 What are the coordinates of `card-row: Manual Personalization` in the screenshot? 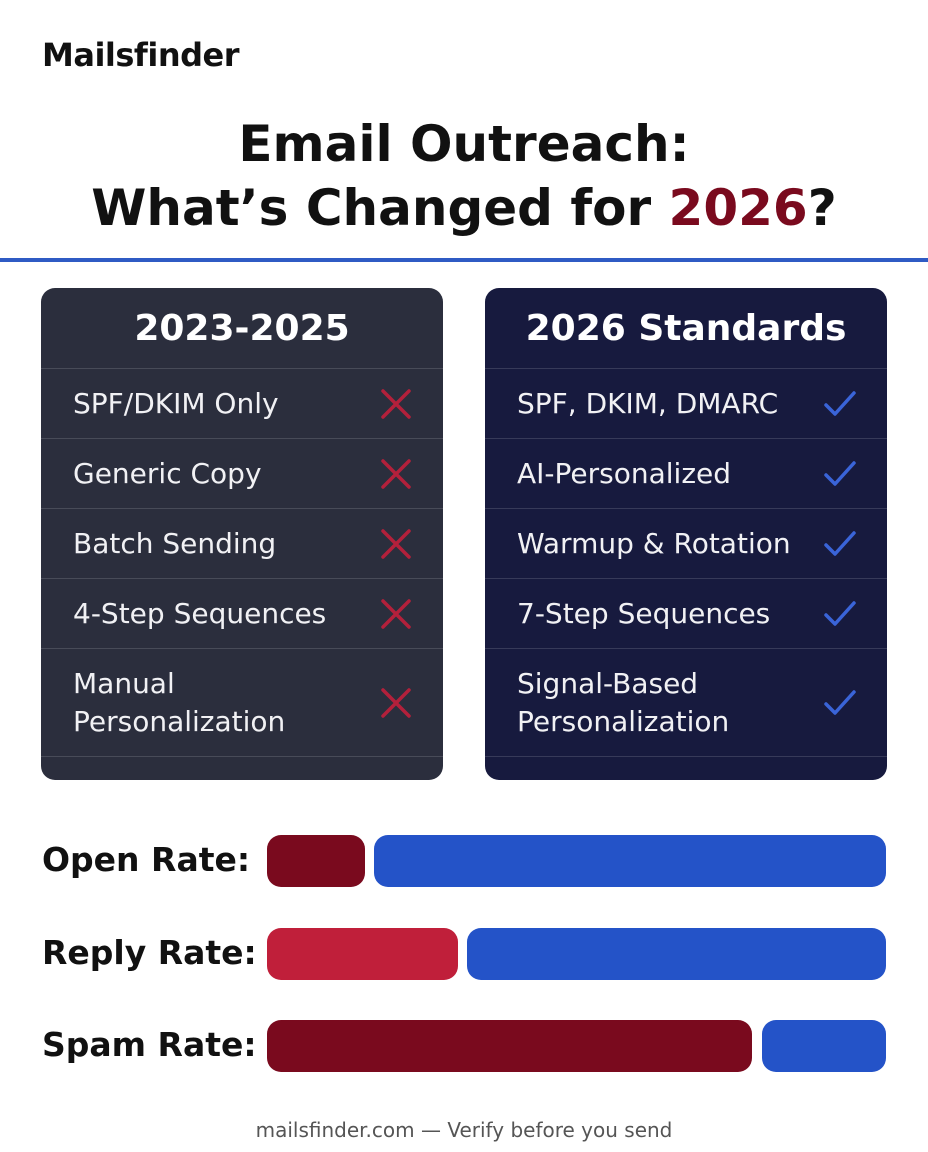 It's located at (242, 703).